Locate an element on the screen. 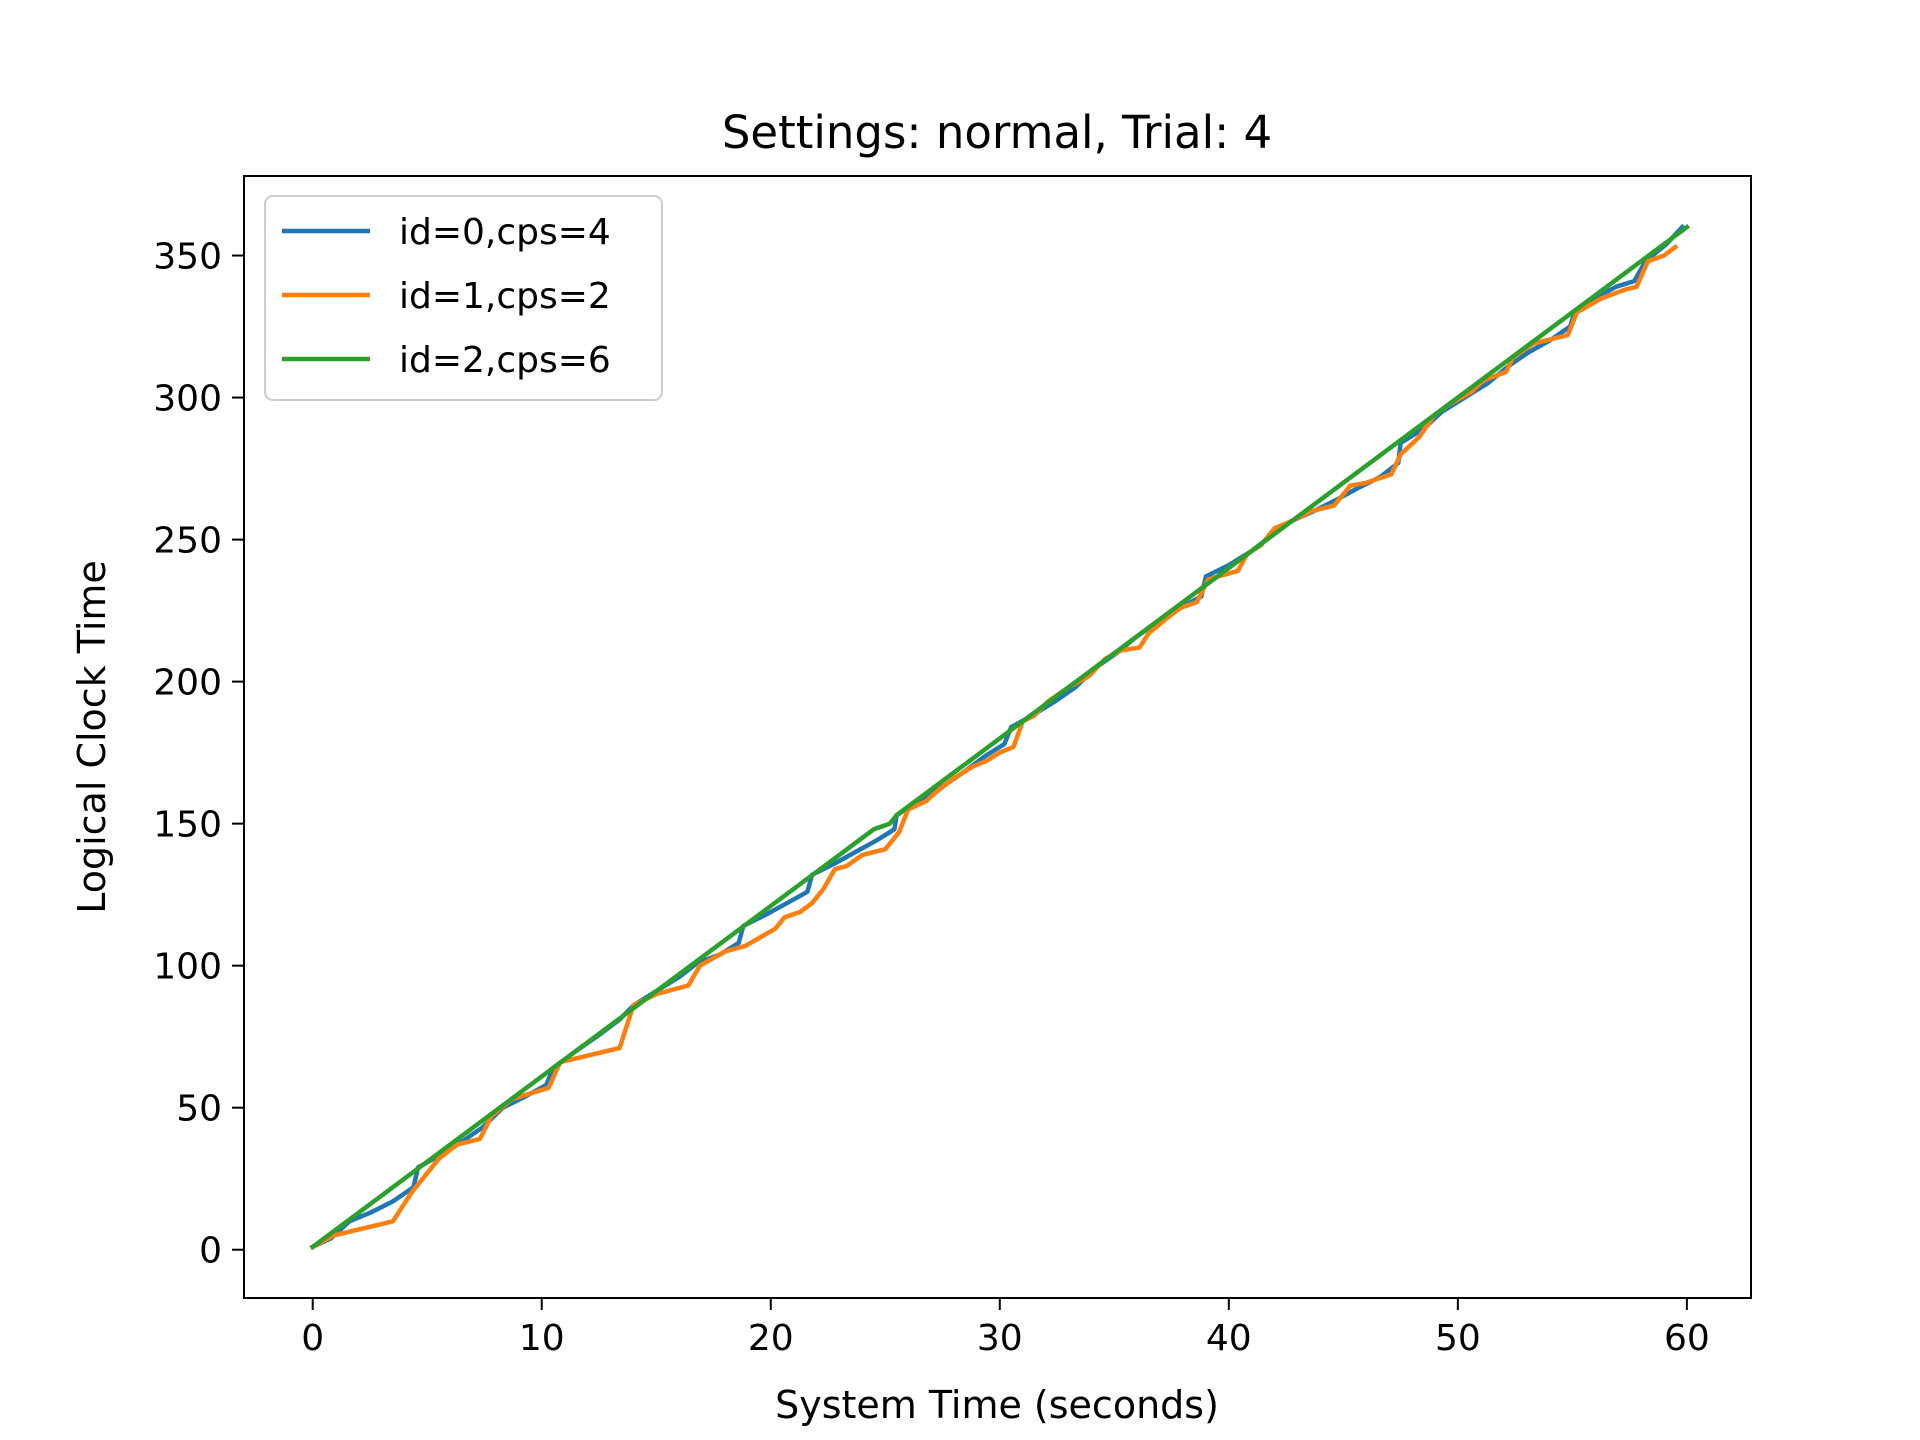  x-tick-label: 0 is located at coordinates (312, 1338).